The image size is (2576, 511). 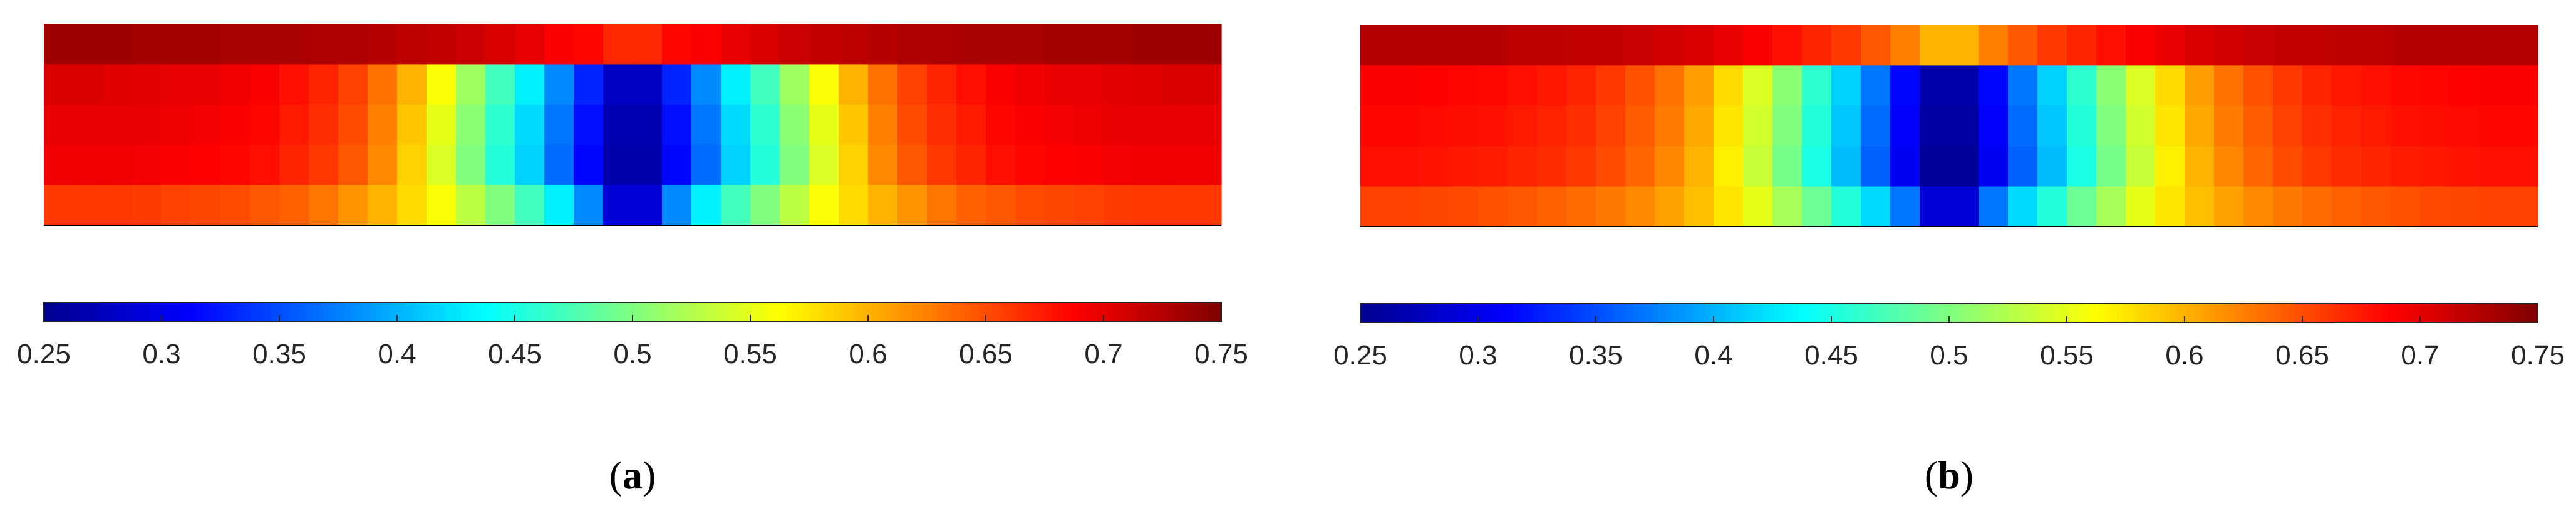 I want to click on heatmap-cell-a-r3-c36, so click(x=1119, y=165).